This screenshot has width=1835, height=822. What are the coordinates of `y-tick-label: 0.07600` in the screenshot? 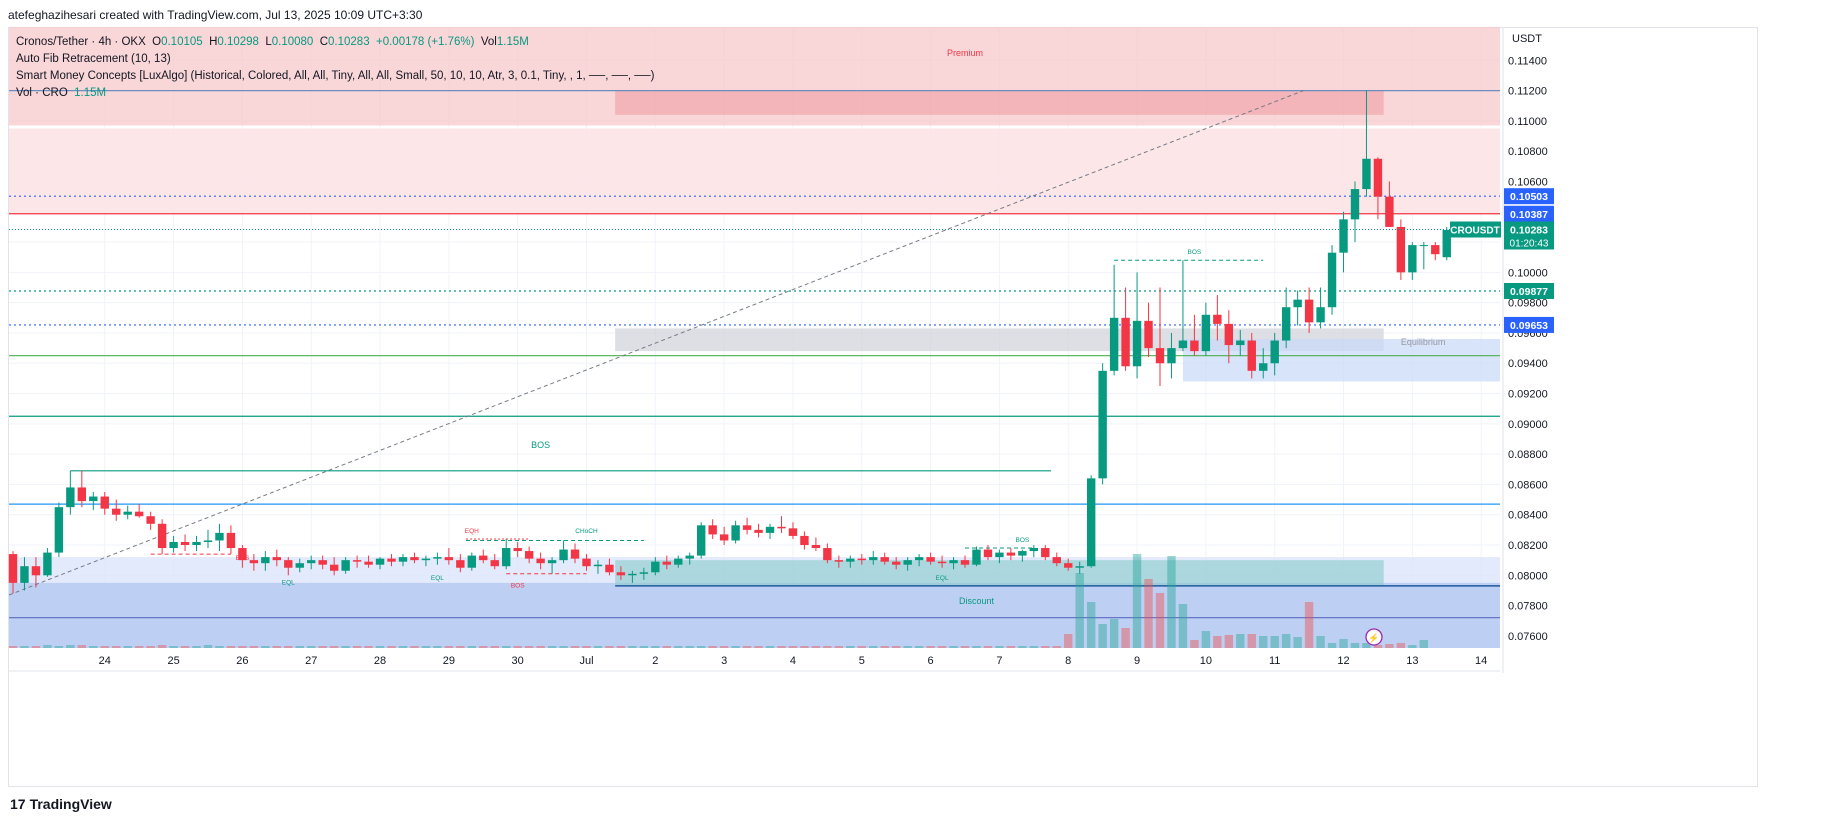 It's located at (1528, 637).